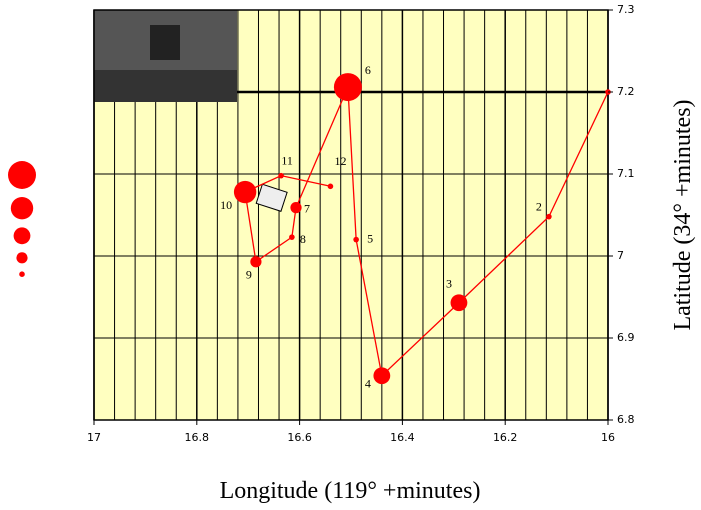 The width and height of the screenshot is (701, 510). What do you see at coordinates (683, 214) in the screenshot?
I see `y-axis-title: Latitude (34° +minutes)` at bounding box center [683, 214].